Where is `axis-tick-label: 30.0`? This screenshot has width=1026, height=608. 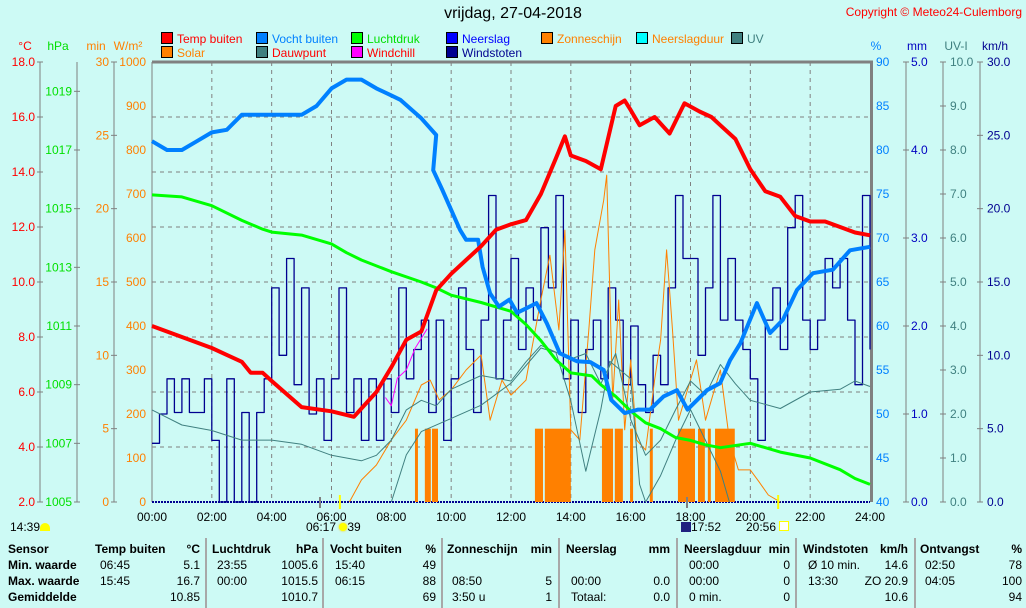
axis-tick-label: 30.0 is located at coordinates (999, 62).